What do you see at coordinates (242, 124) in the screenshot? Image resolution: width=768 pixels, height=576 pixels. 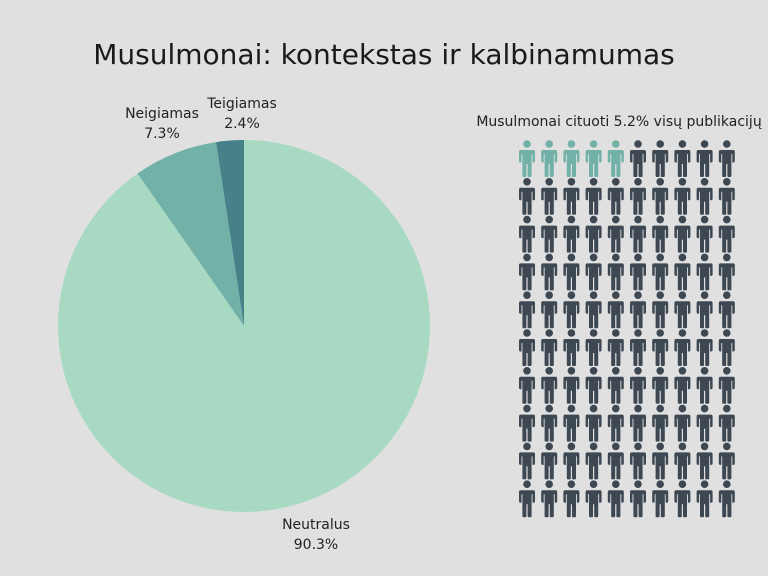 I see `slice-value: 2.4%` at bounding box center [242, 124].